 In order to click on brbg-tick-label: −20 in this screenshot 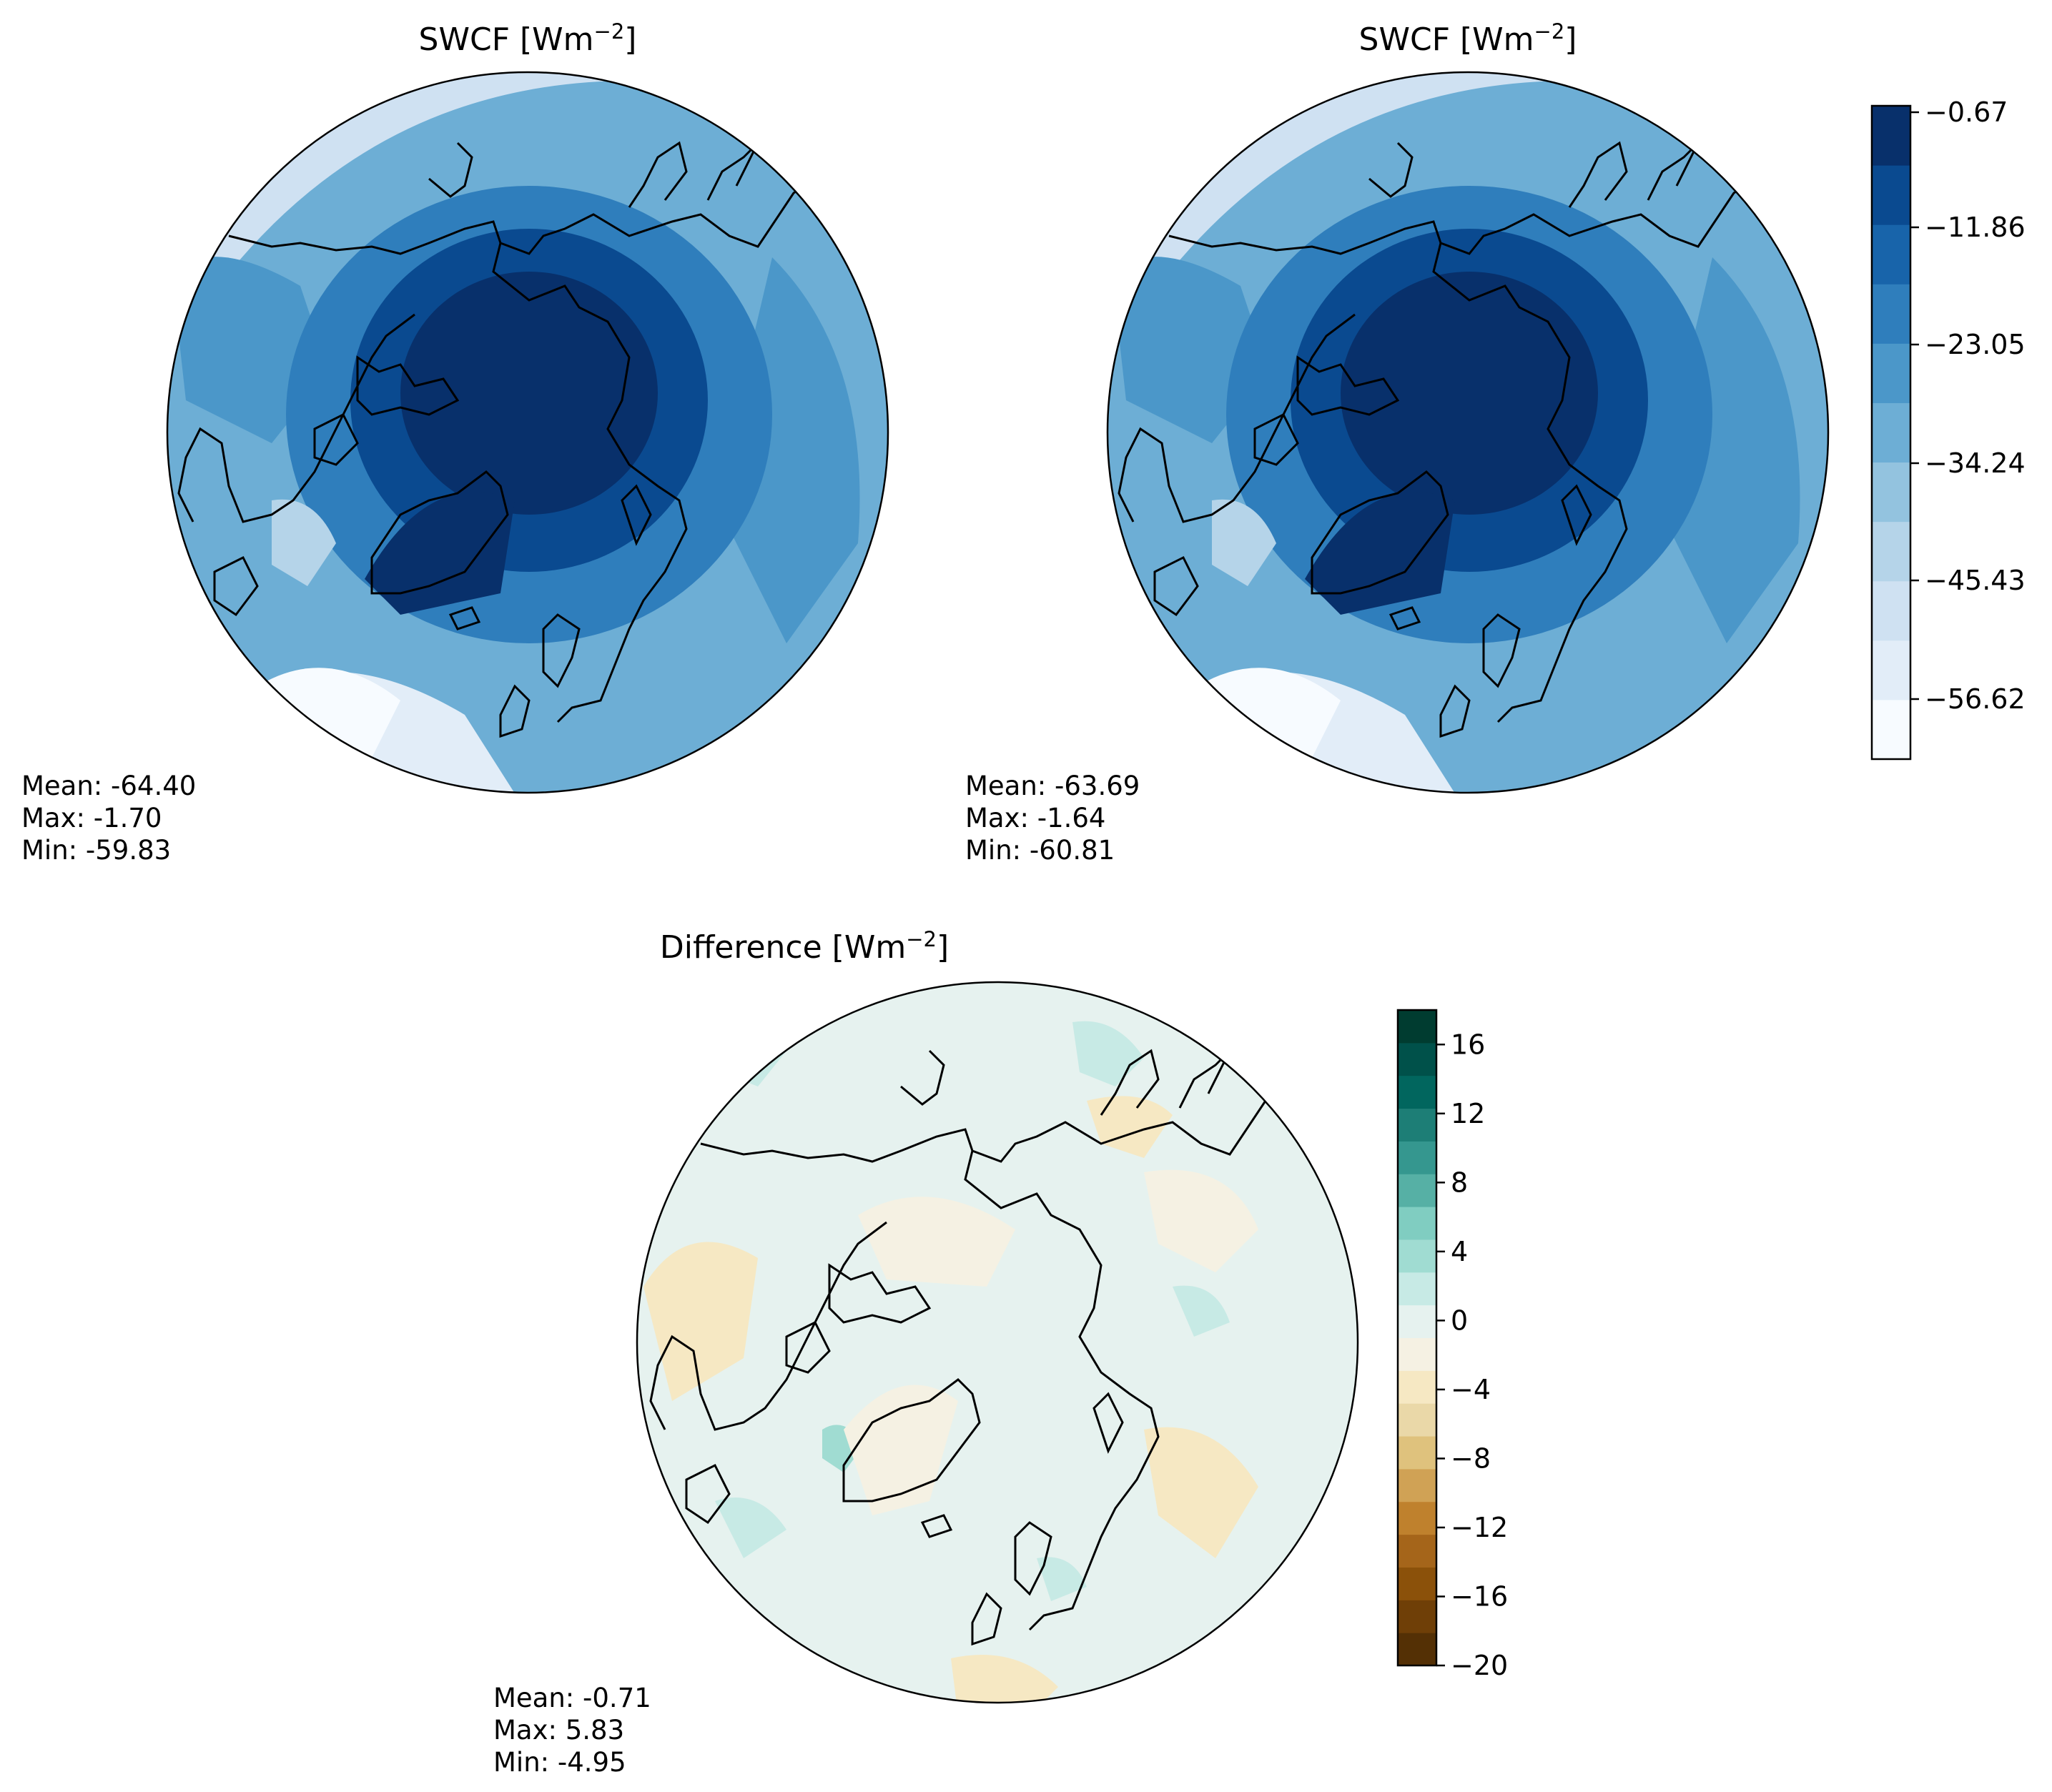, I will do `click(1479, 1666)`.